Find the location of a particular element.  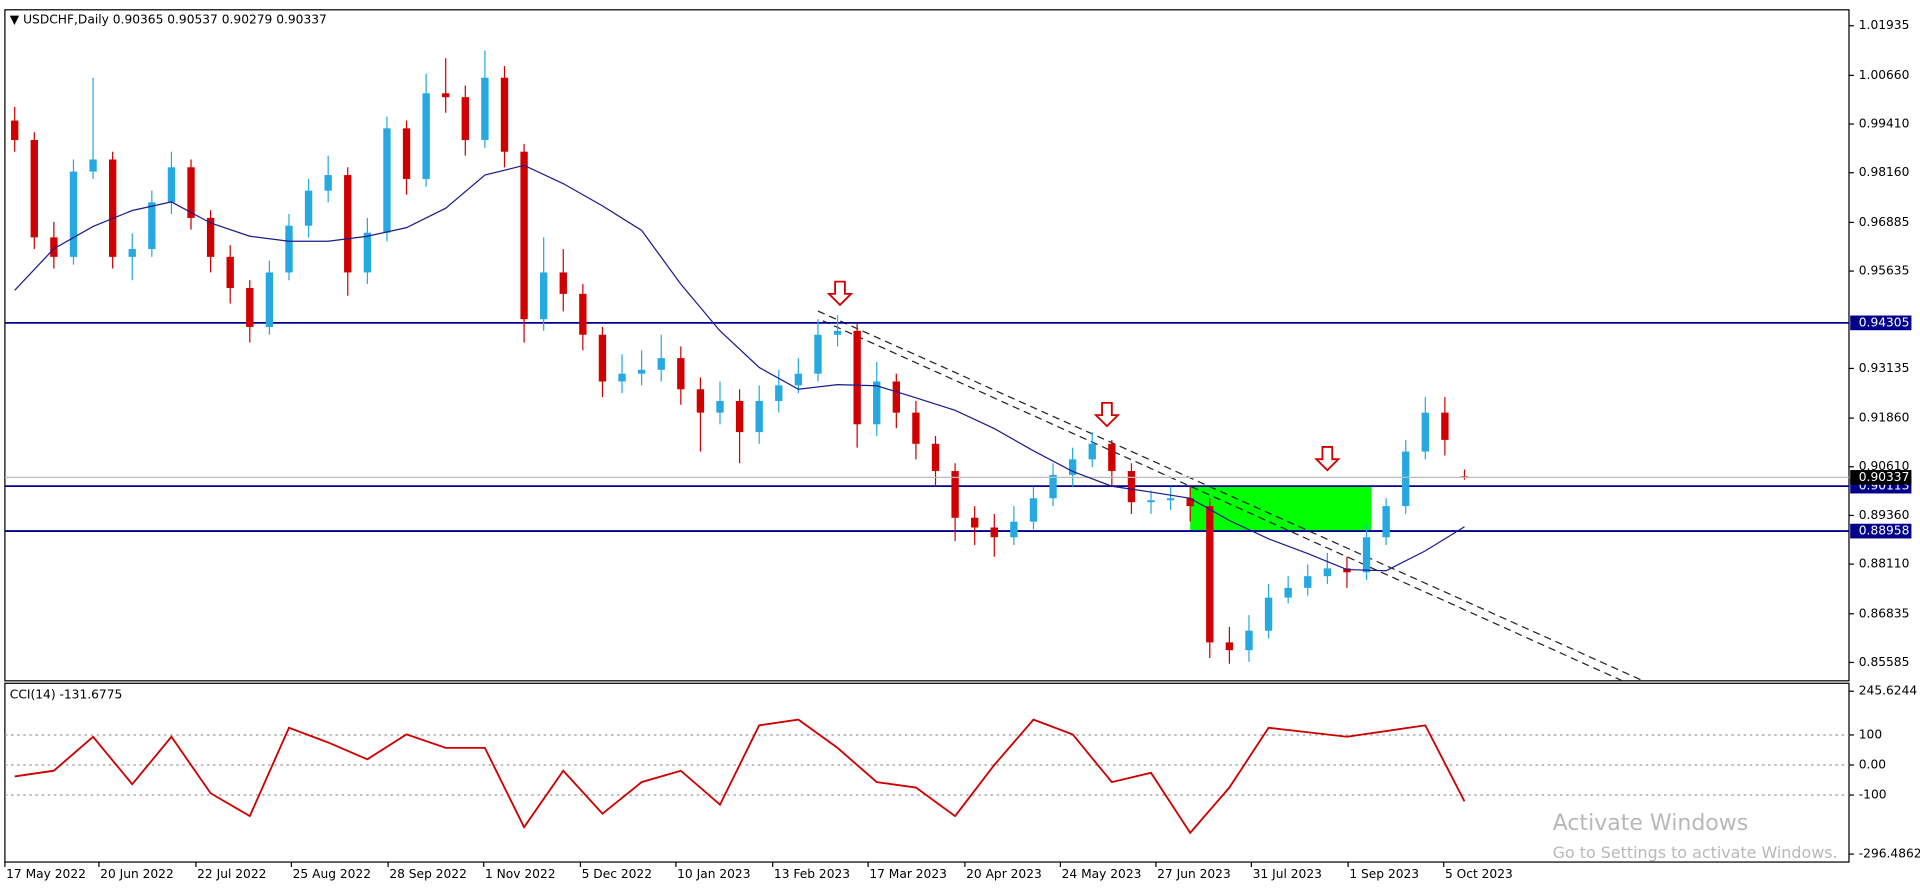

x-tick-label: 20 Jun 2022 is located at coordinates (137, 874).